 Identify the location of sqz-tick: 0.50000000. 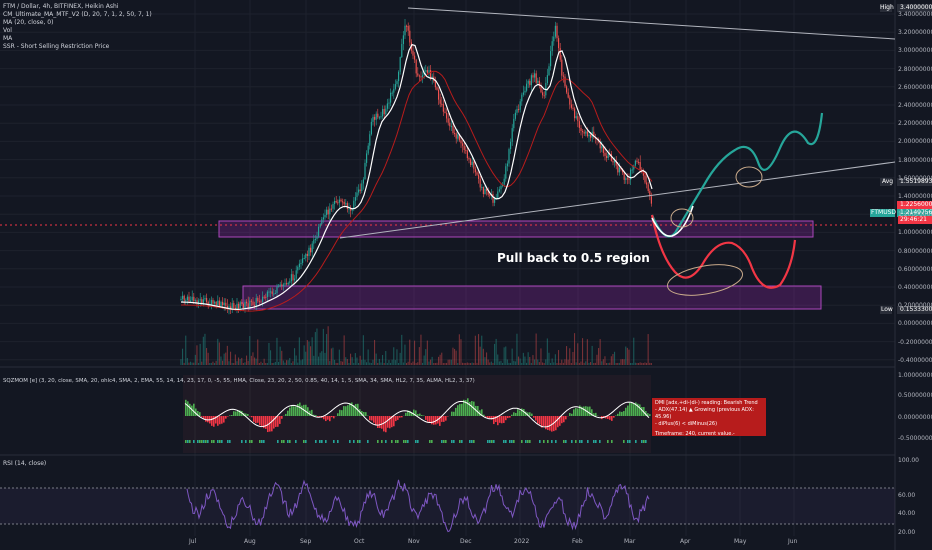
(915, 395).